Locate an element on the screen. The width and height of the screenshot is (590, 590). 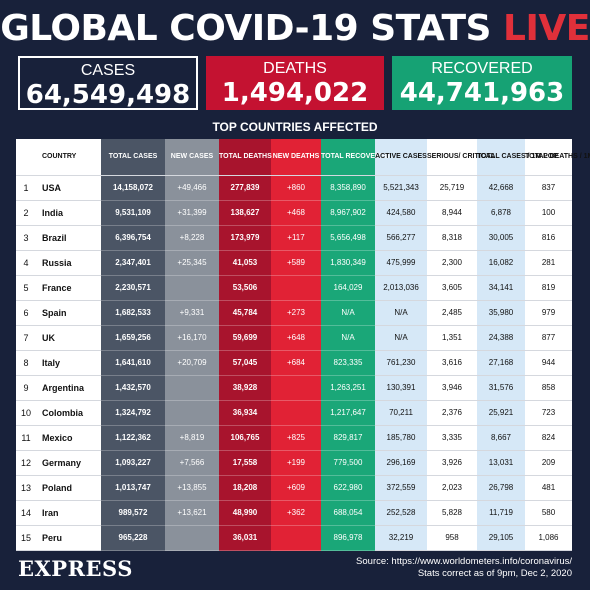
total-deaths-cell: 17,558 is located at coordinates (245, 463).